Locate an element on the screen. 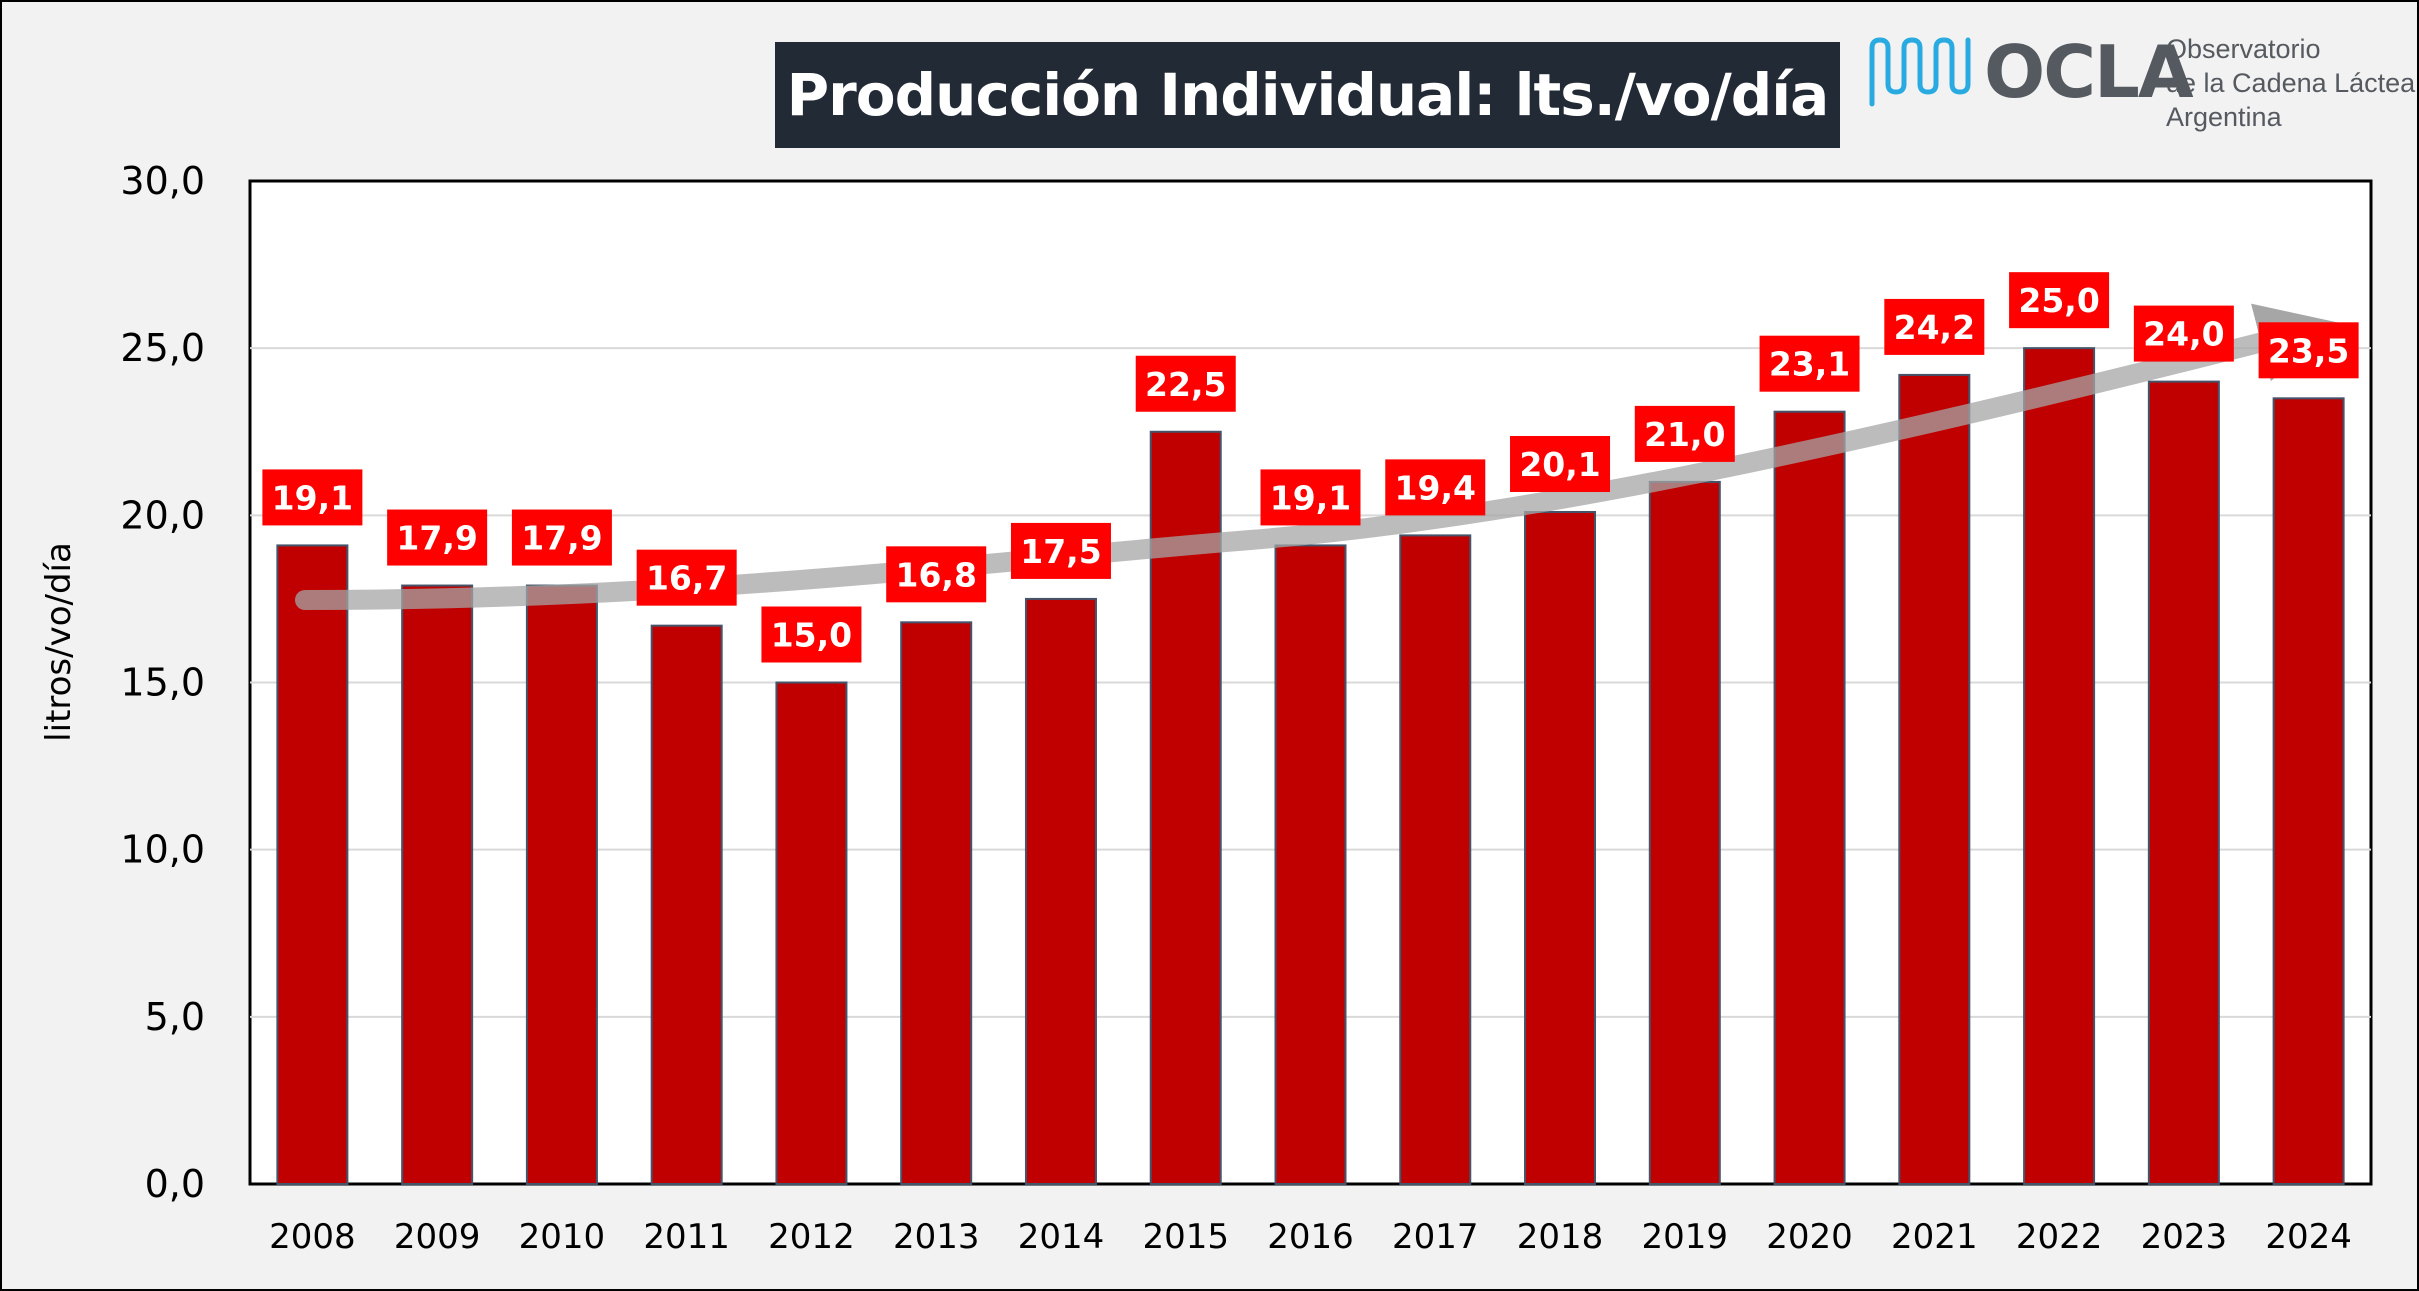 The image size is (2419, 1291). bar-2011 is located at coordinates (686, 904).